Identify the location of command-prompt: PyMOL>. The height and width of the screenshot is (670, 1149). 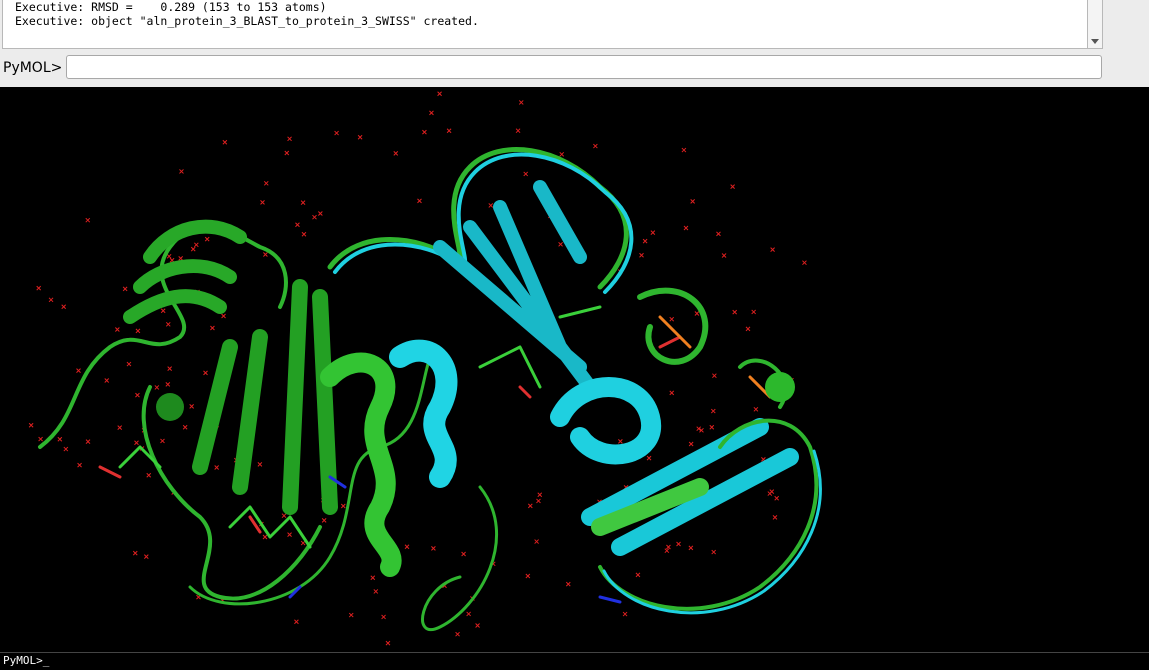
(33, 68).